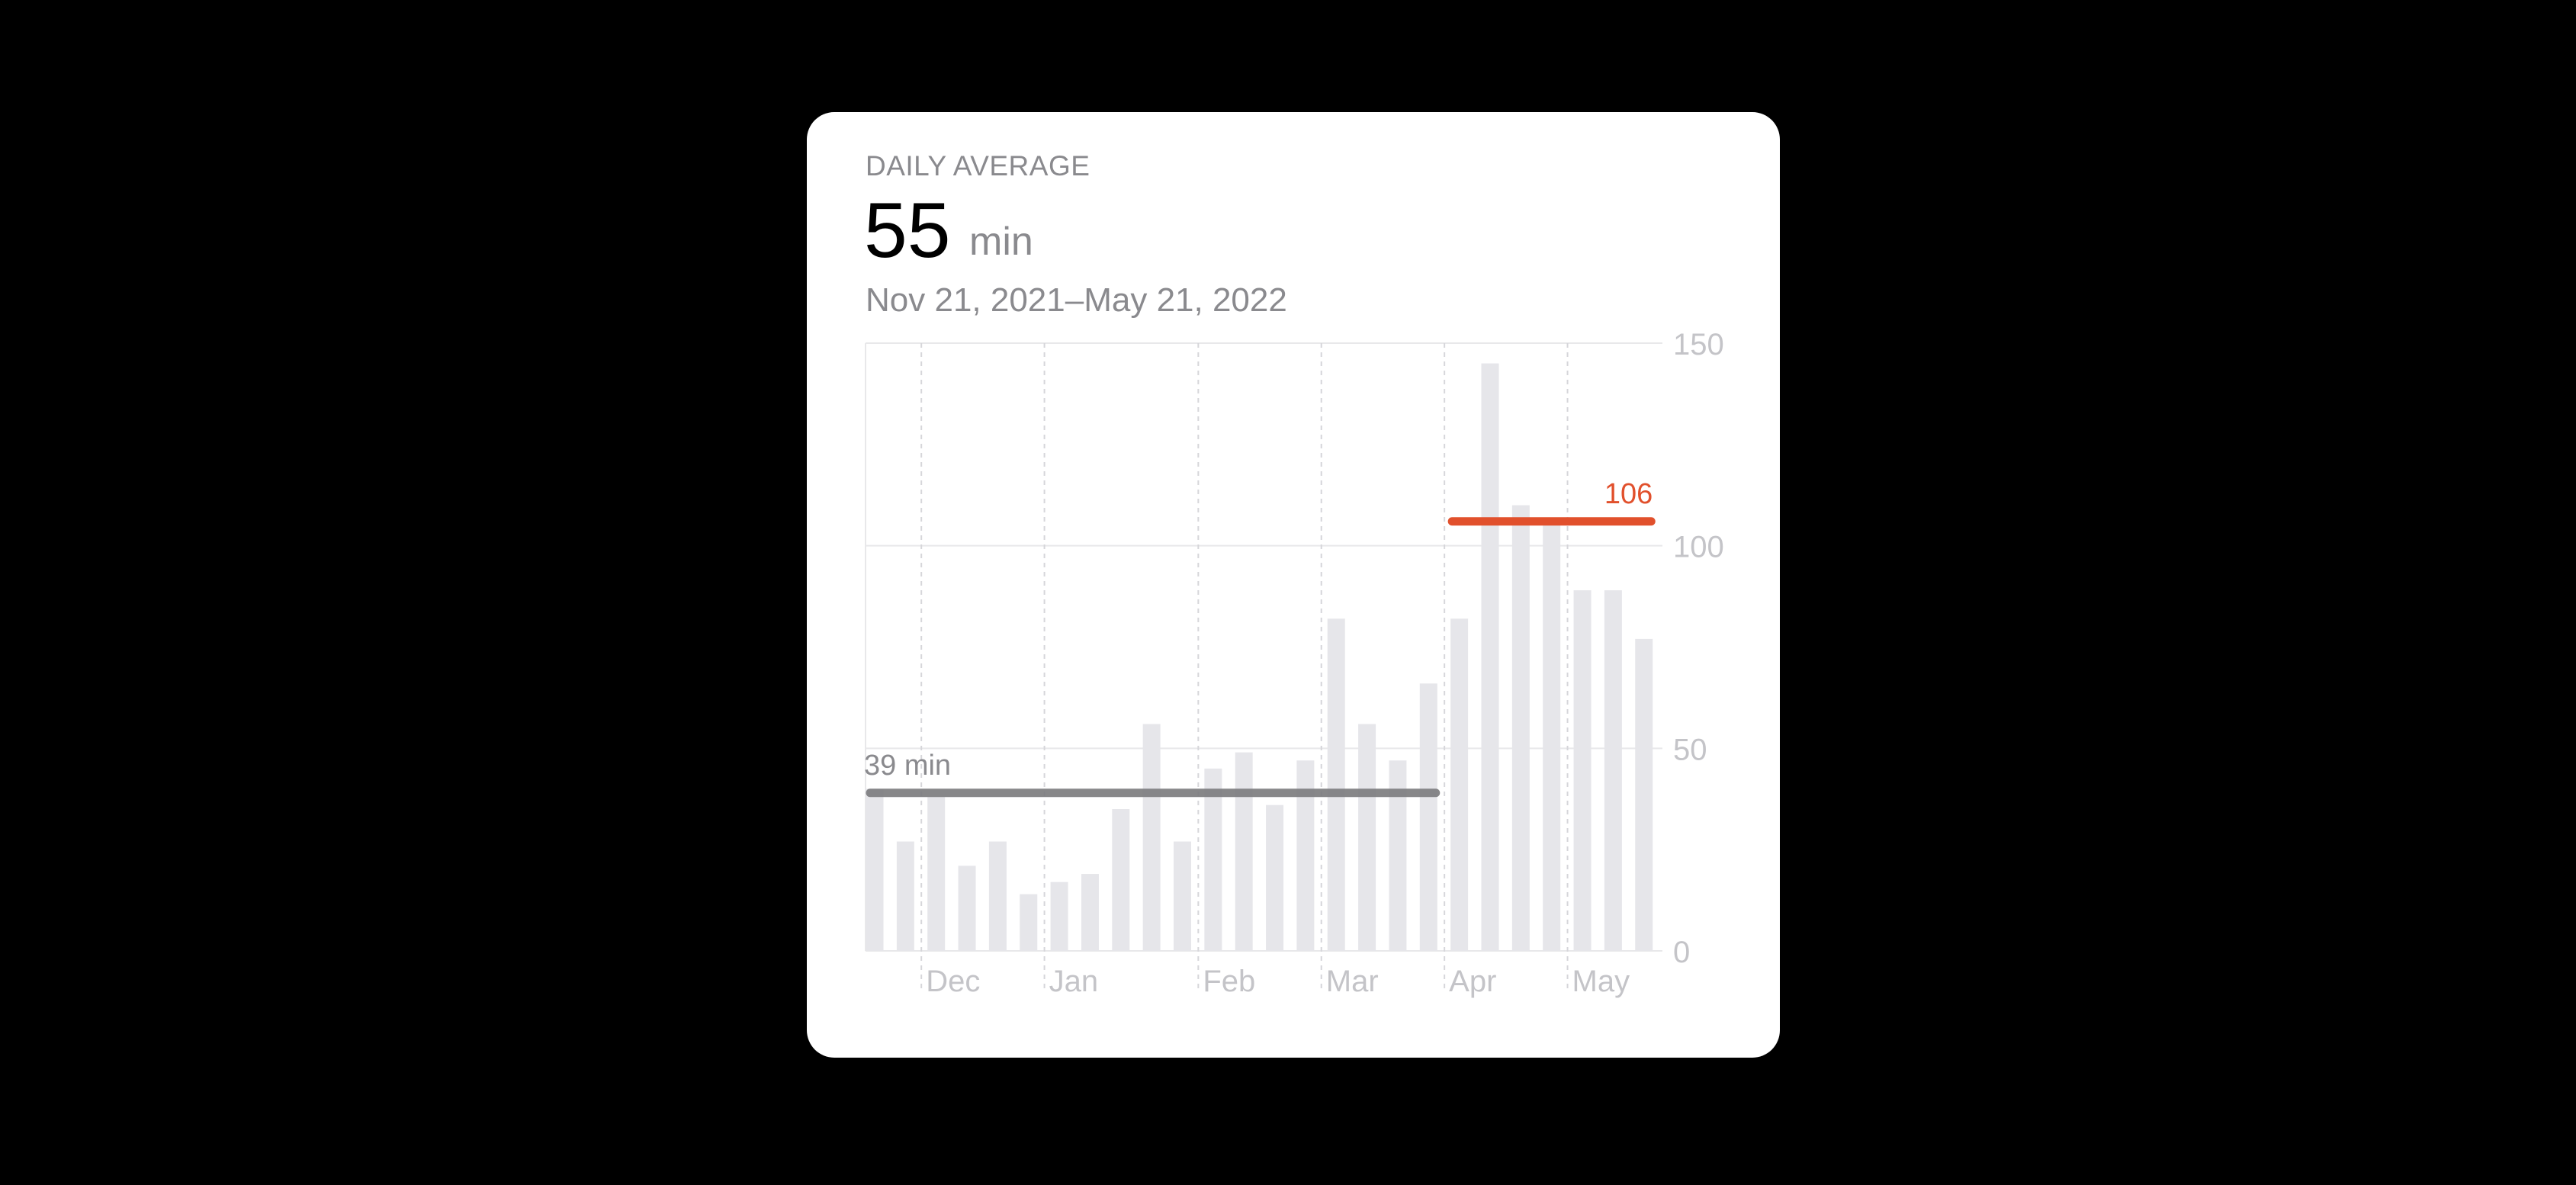 This screenshot has height=1185, width=2576. I want to click on x-month-label-feb: Feb, so click(1229, 982).